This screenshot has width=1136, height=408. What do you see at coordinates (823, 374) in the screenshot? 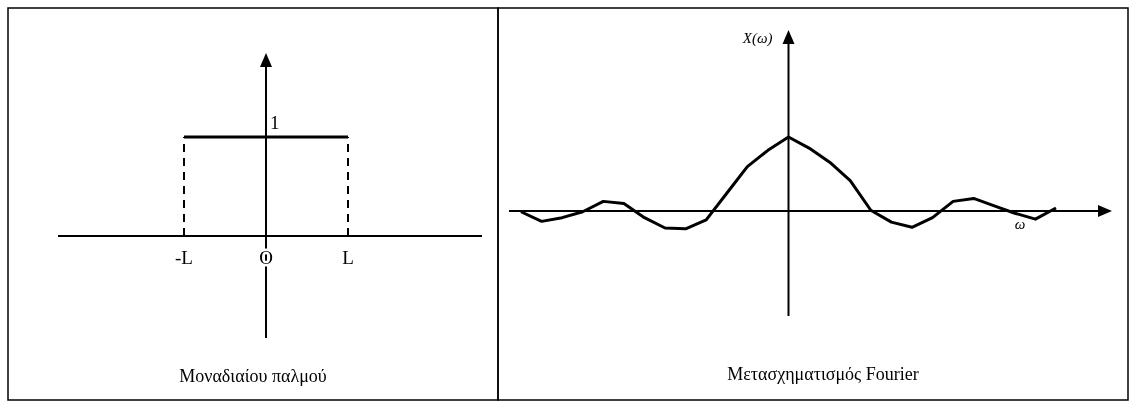
I see `text: Μετασχηματισμός Fourier` at bounding box center [823, 374].